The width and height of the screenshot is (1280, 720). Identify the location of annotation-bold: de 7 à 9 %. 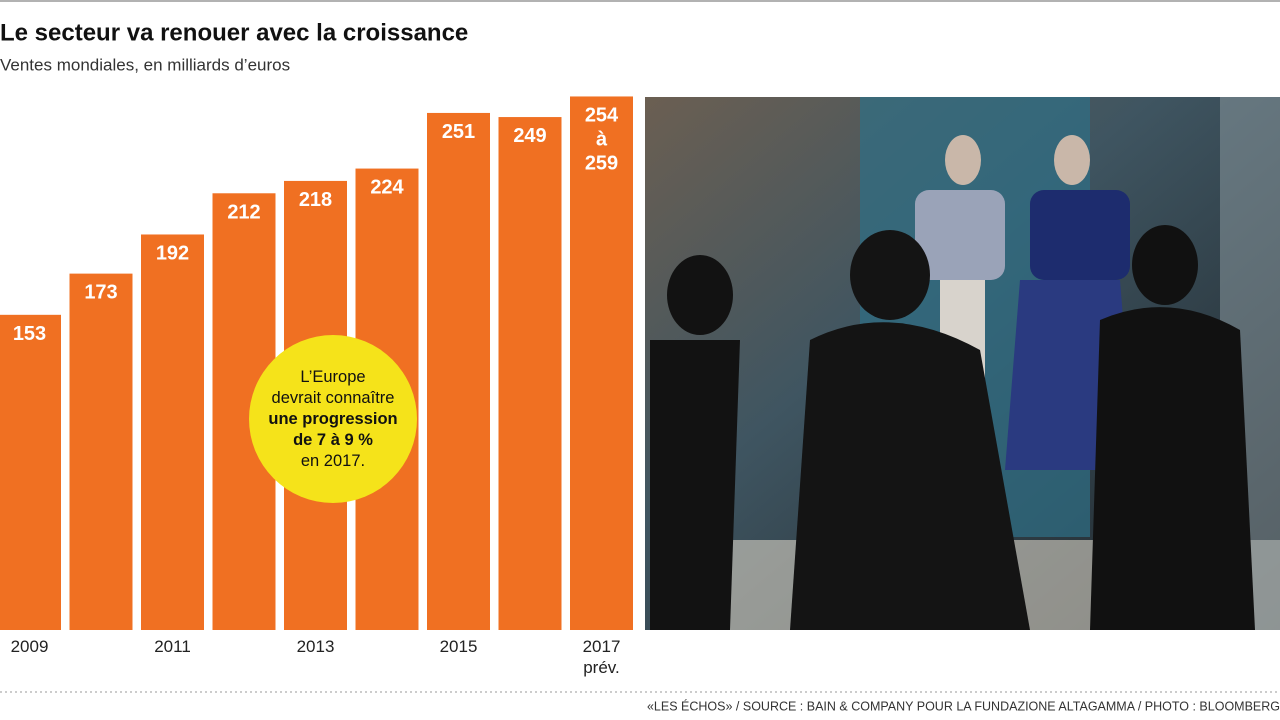
(333, 439).